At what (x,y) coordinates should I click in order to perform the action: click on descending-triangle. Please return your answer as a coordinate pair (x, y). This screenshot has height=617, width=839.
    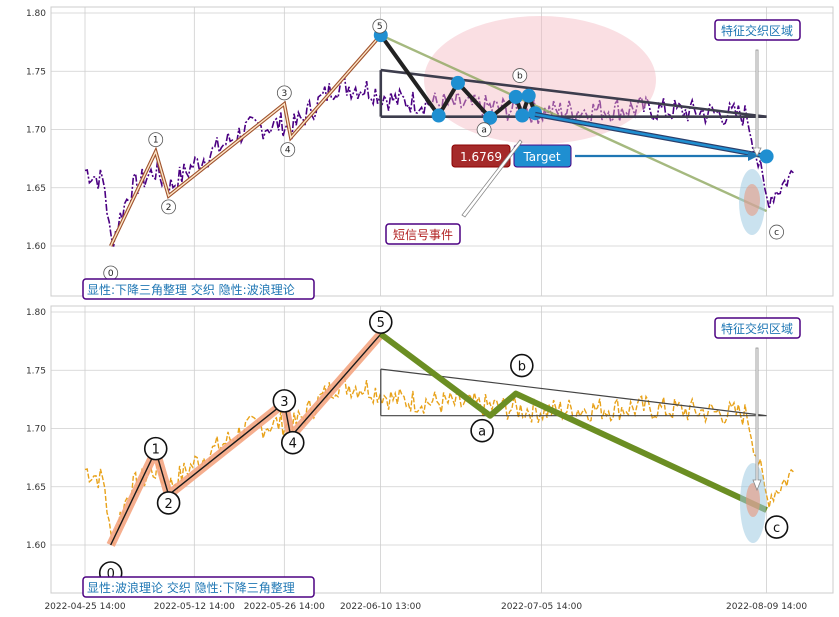
    Looking at the image, I should click on (573, 392).